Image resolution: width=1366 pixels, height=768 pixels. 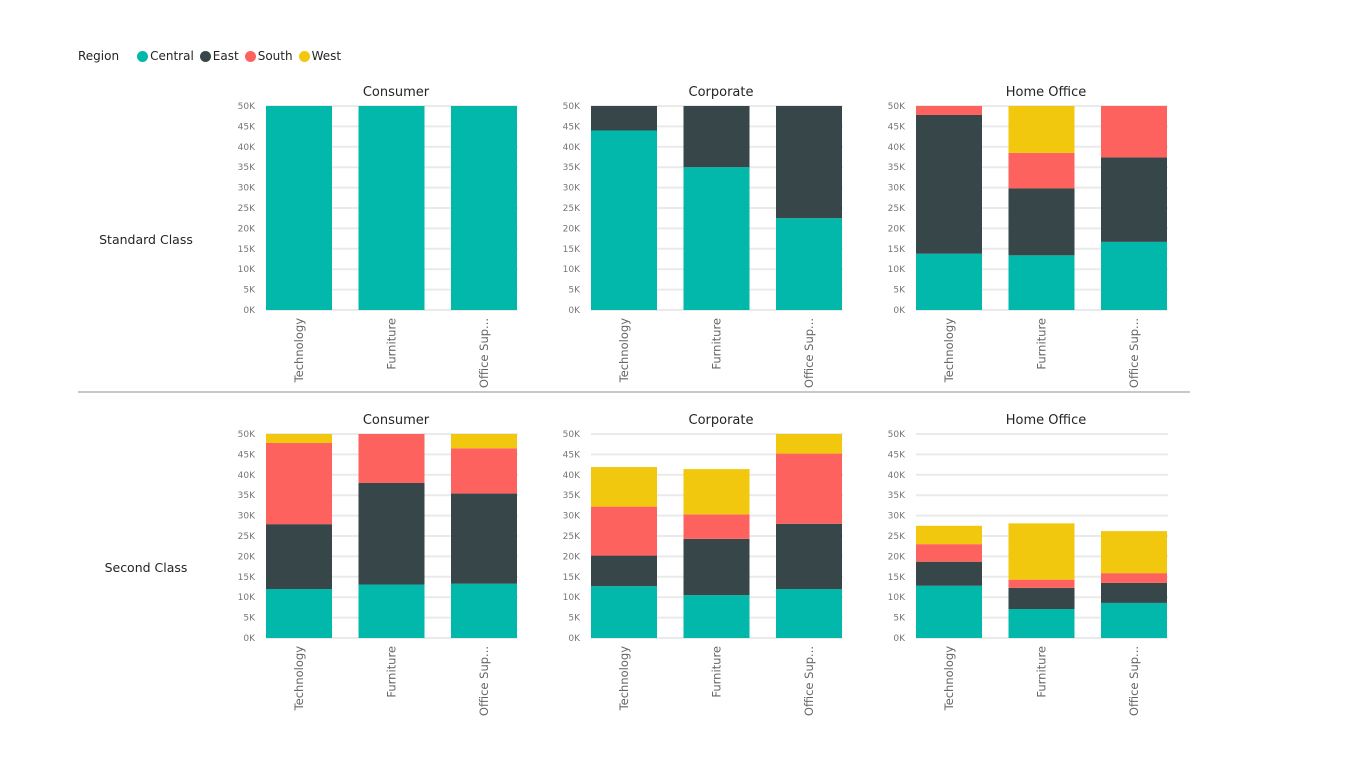 I want to click on legend-item-east: East, so click(x=219, y=56).